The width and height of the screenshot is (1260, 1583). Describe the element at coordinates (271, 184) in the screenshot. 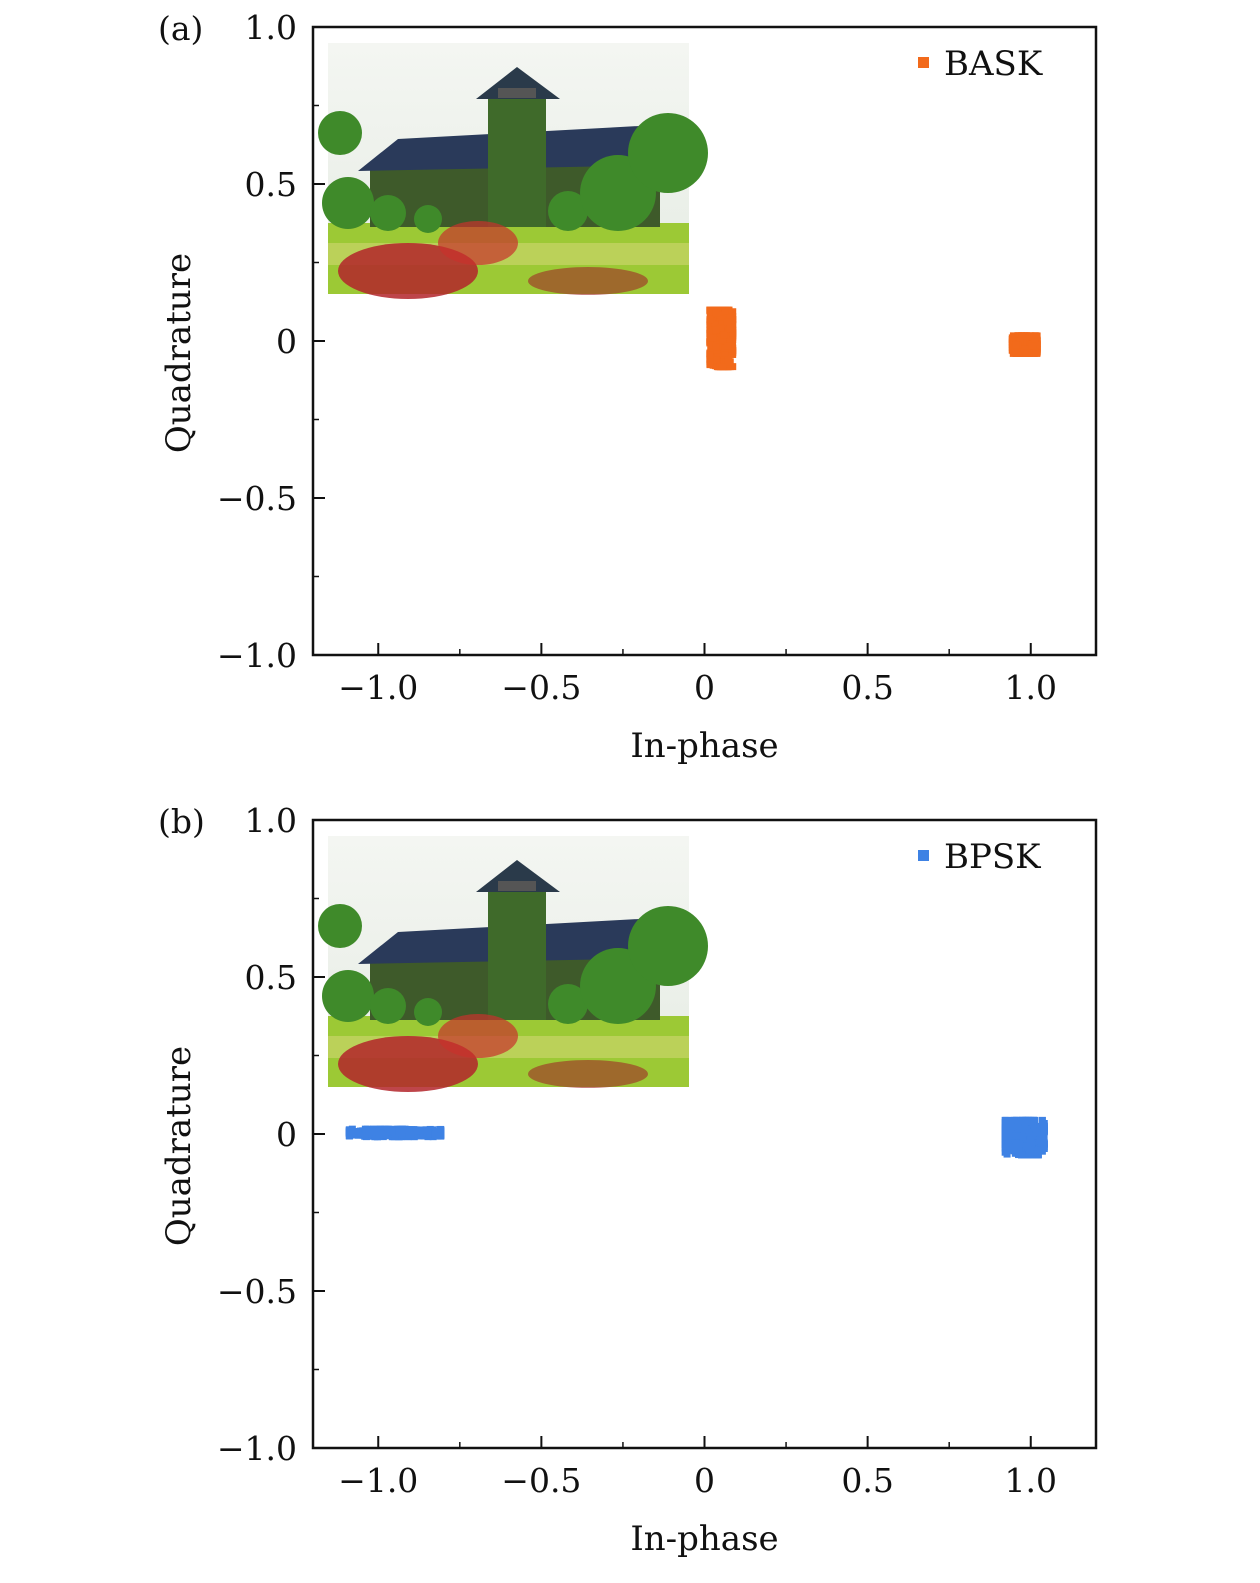

I see `y-tick-label: 0.5` at that location.